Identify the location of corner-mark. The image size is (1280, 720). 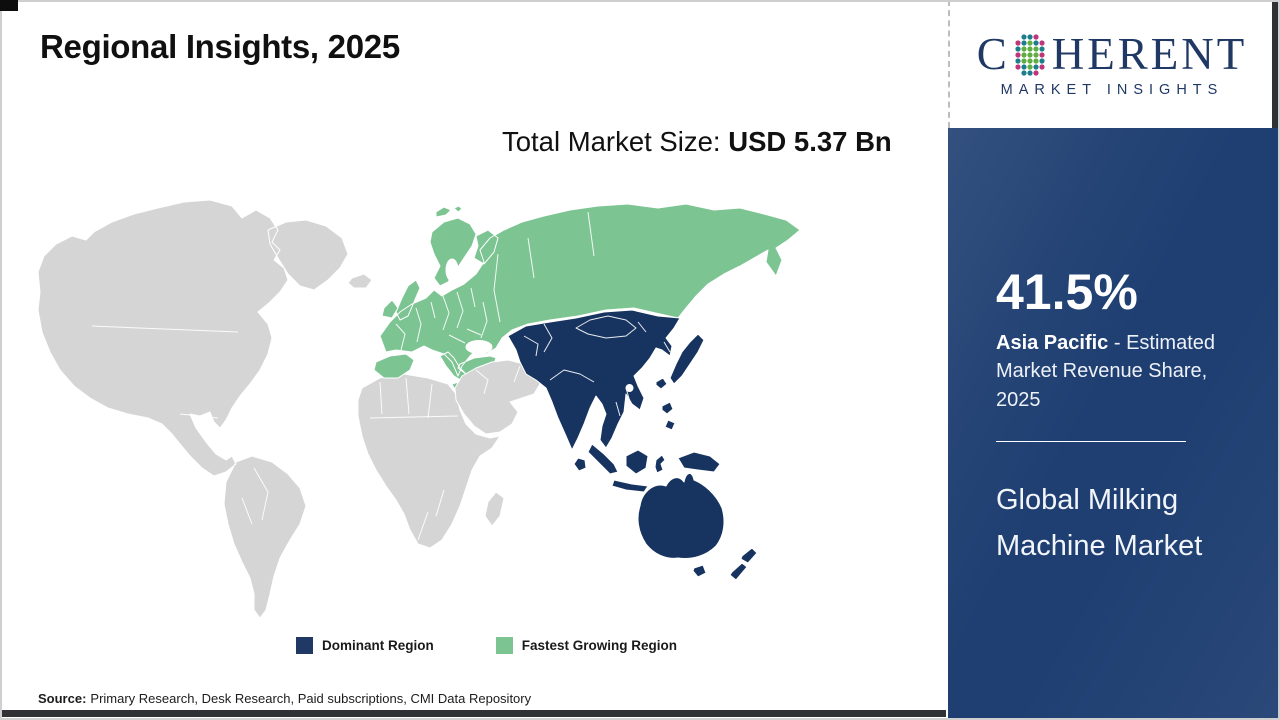
(9, 5).